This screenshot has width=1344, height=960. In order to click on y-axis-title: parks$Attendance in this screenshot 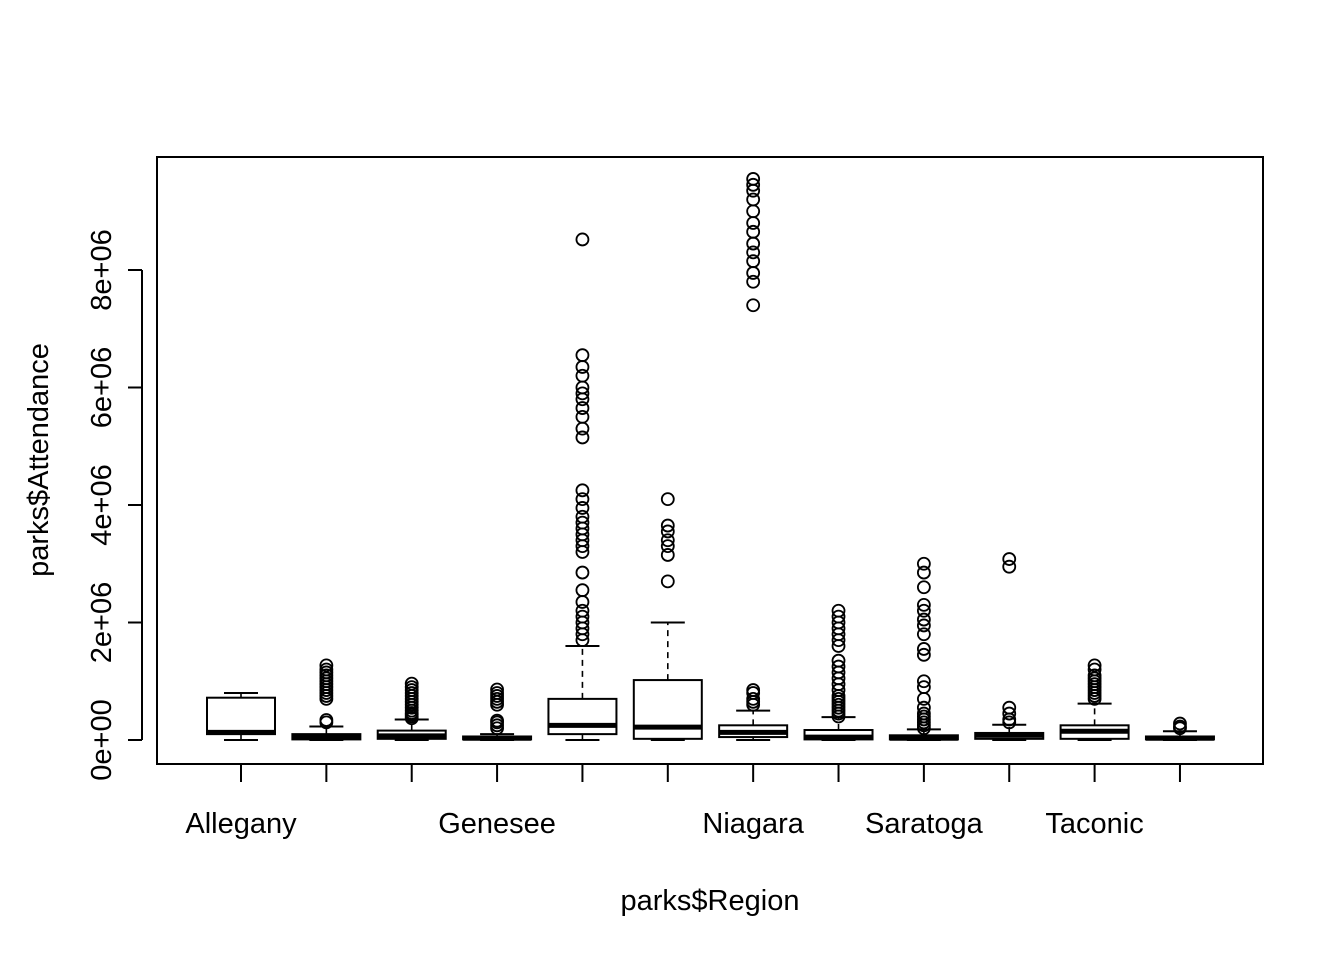, I will do `click(39, 460)`.